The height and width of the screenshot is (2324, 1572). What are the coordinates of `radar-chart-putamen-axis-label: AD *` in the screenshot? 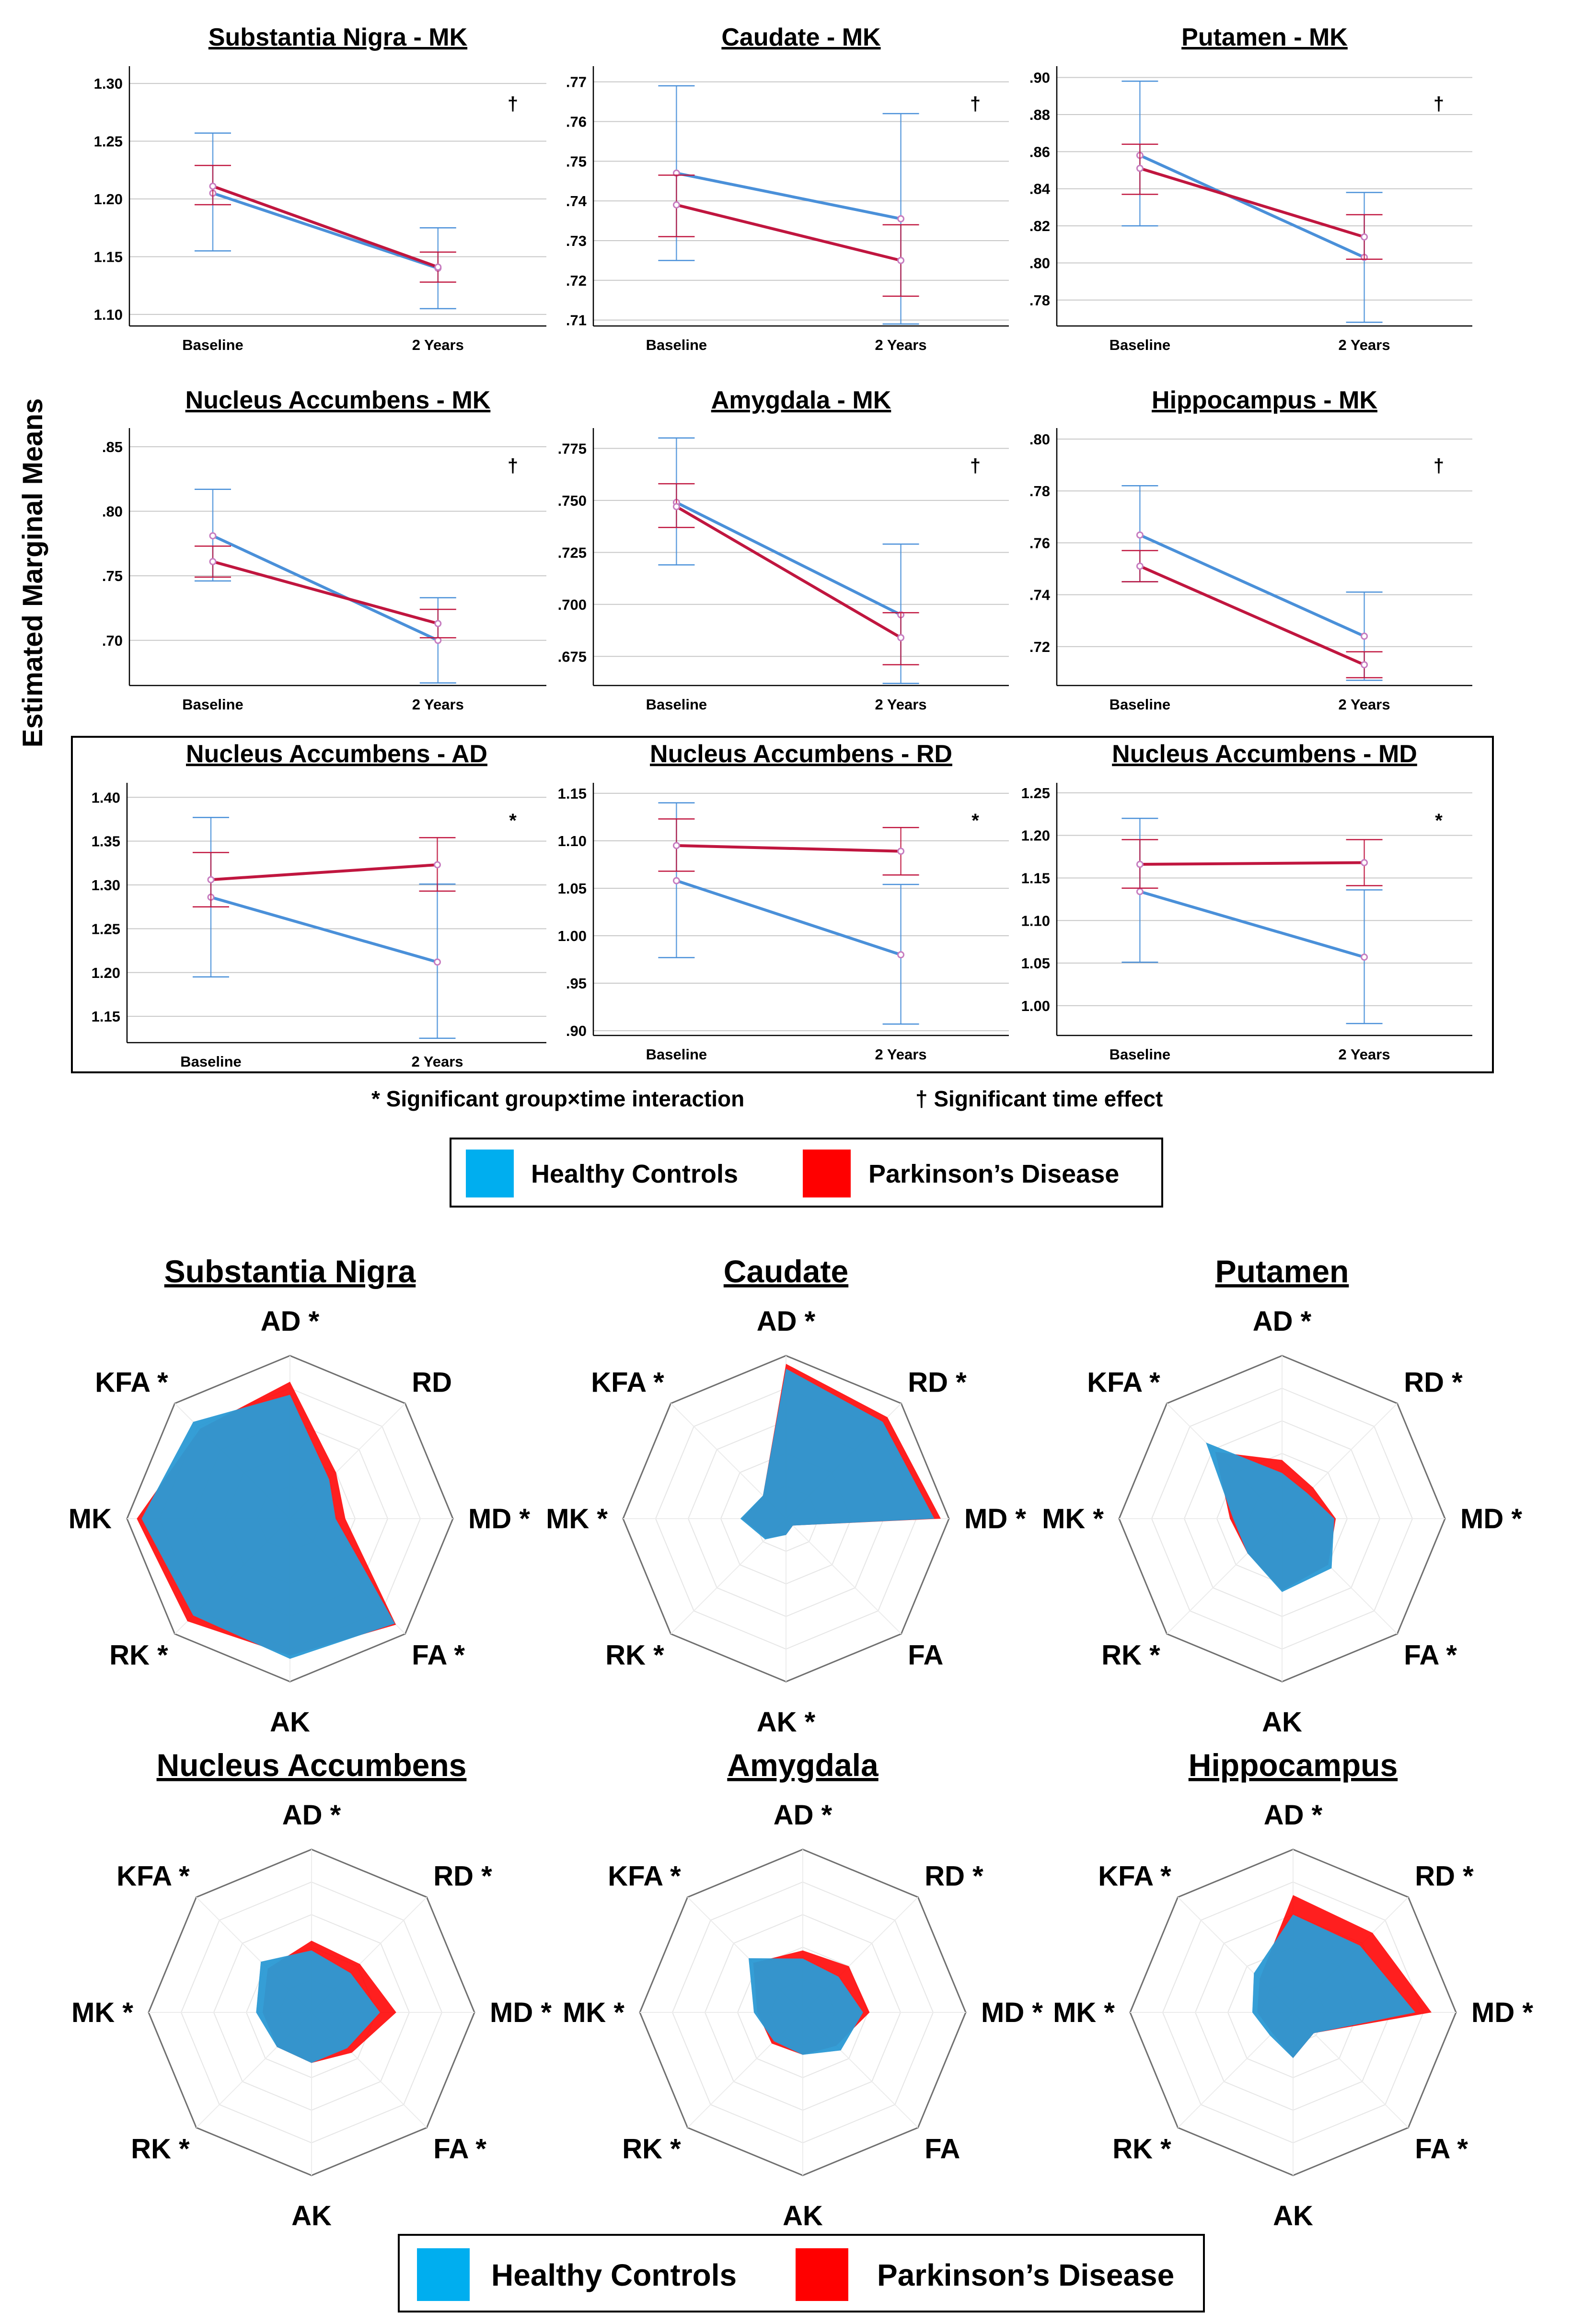 It's located at (1282, 1321).